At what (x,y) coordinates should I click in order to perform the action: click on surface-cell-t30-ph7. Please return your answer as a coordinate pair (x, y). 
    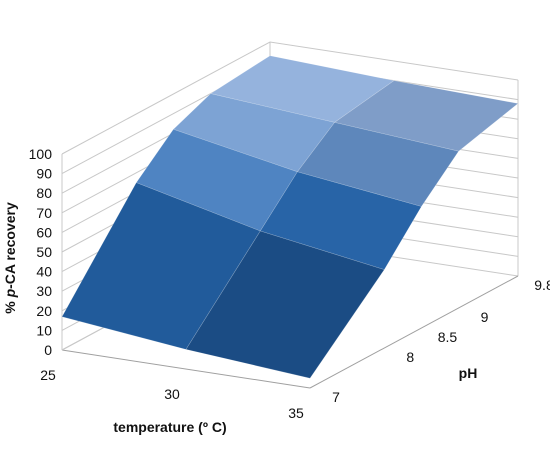
    Looking at the image, I should click on (285, 304).